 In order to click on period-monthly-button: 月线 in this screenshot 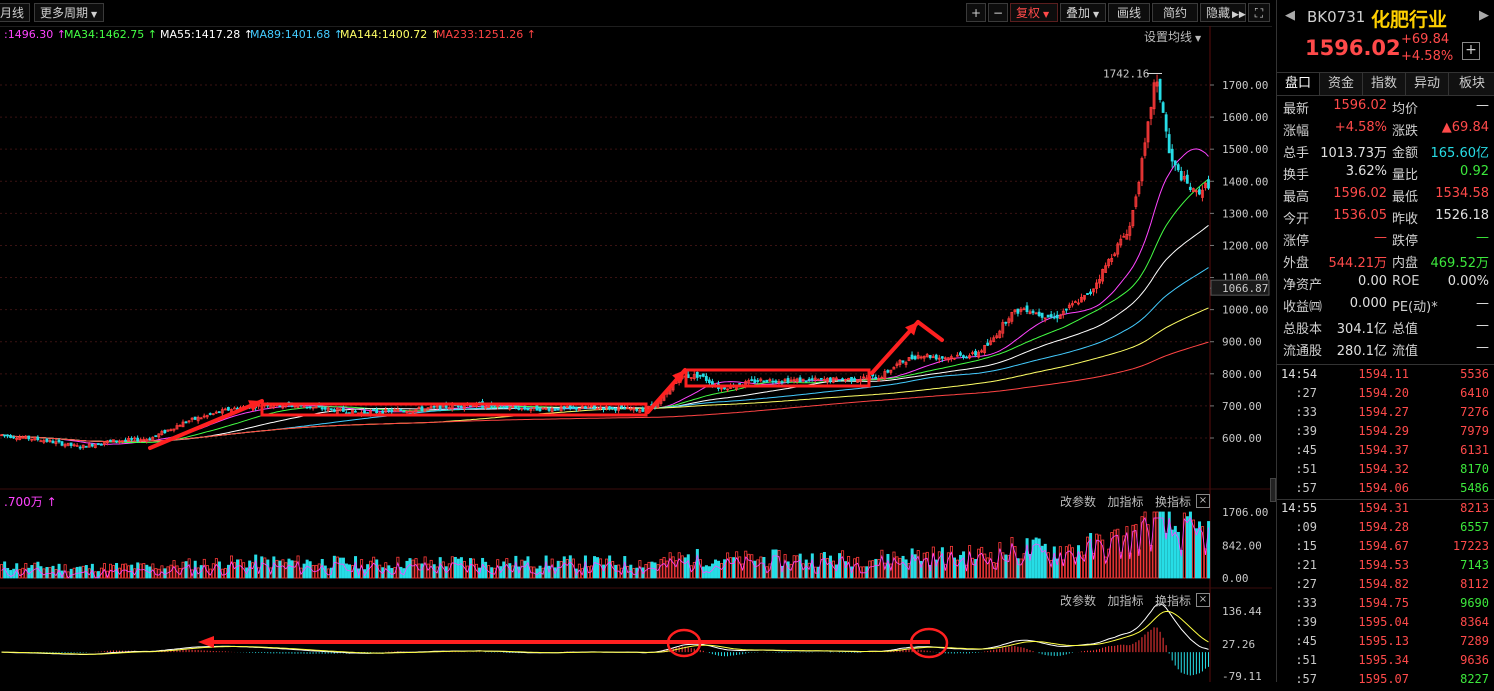, I will do `click(15, 12)`.